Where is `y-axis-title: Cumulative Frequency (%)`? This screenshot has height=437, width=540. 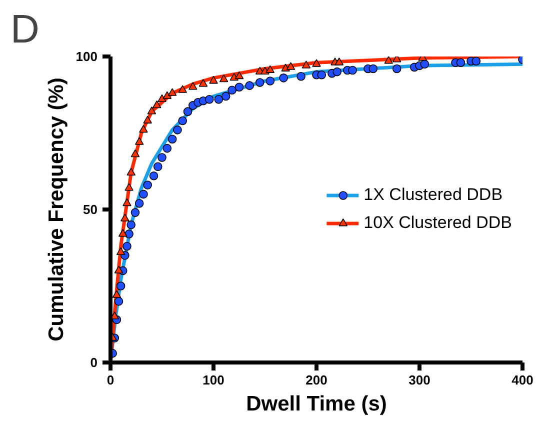
y-axis-title: Cumulative Frequency (%) is located at coordinates (56, 210).